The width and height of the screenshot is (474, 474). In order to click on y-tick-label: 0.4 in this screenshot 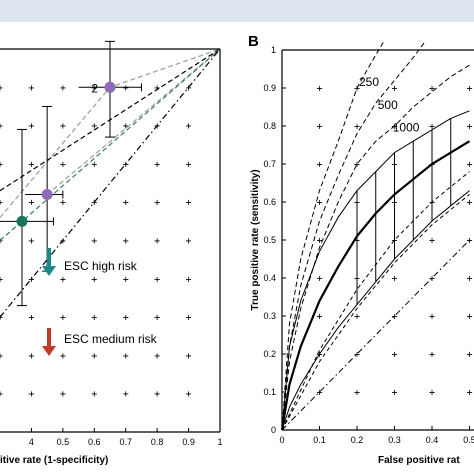, I will do `click(269, 278)`.